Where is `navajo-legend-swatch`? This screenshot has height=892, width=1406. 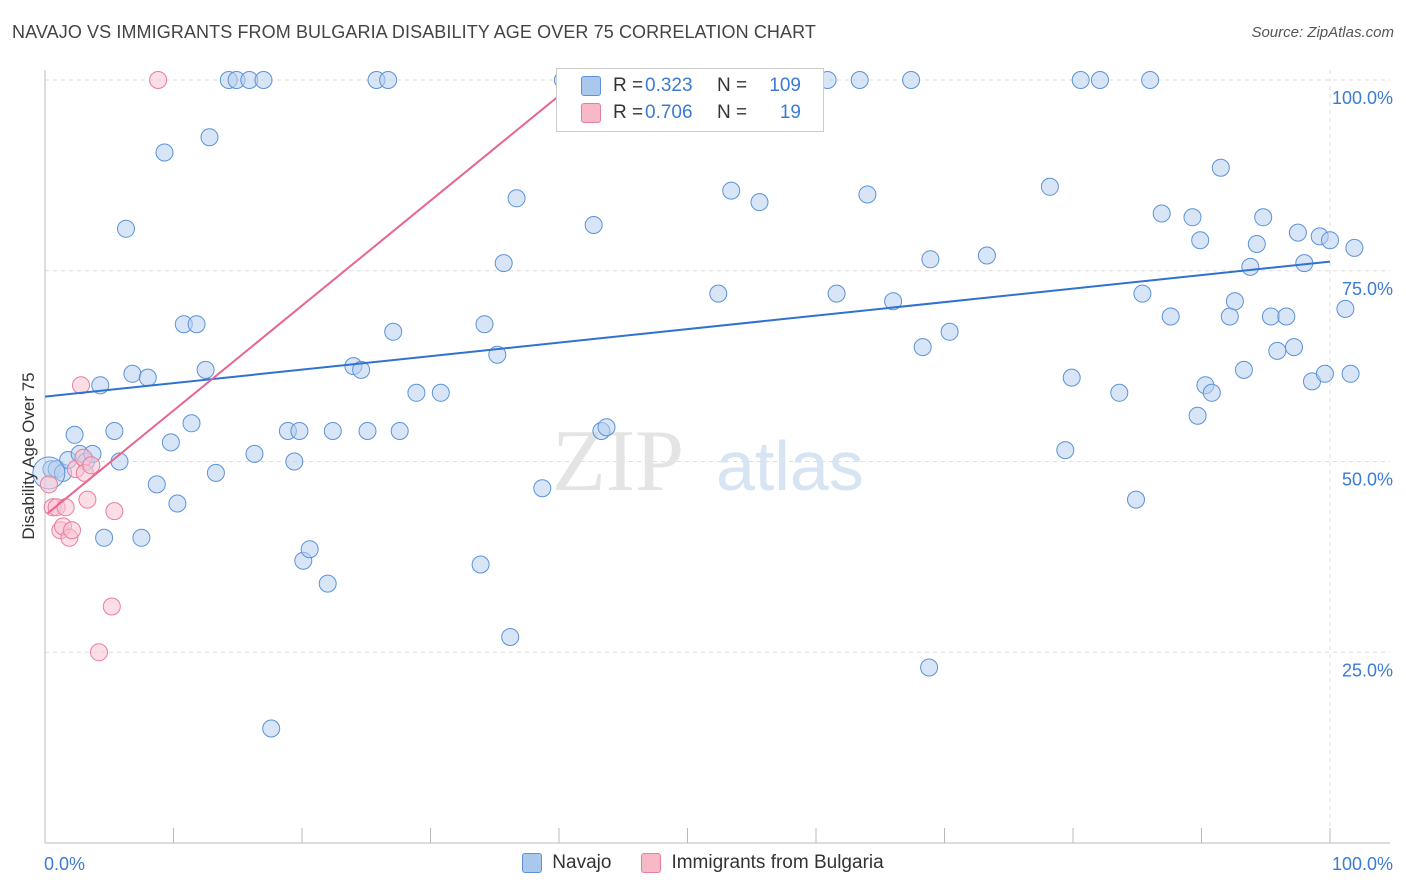
navajo-legend-swatch is located at coordinates (532, 863).